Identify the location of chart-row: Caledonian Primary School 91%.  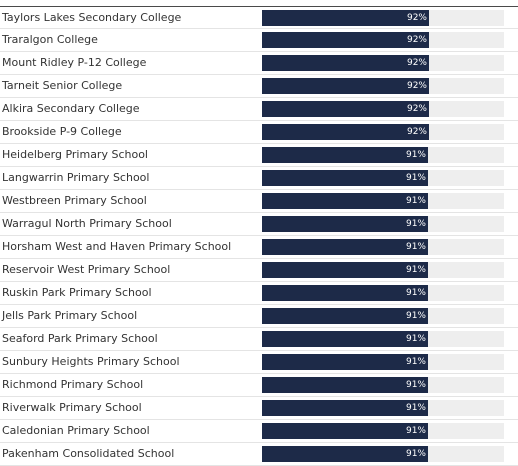
(259, 431).